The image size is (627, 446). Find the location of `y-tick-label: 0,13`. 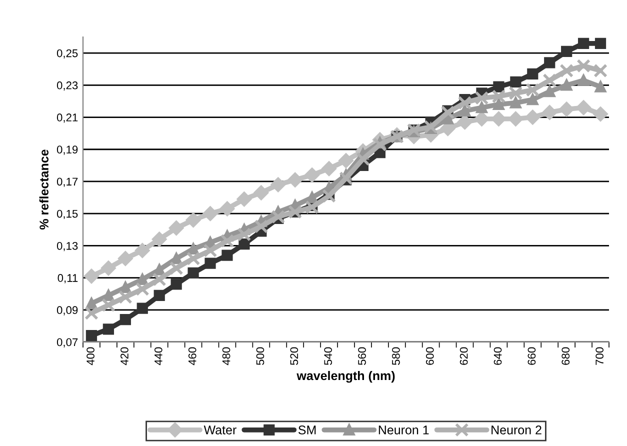

y-tick-label: 0,13 is located at coordinates (67, 247).